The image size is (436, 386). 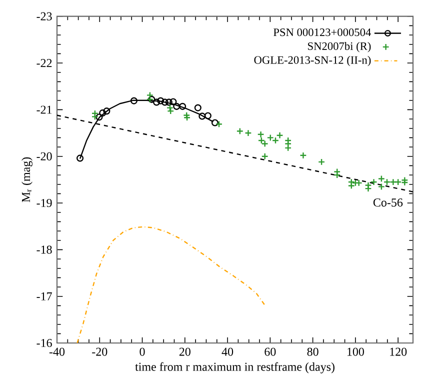 I want to click on legend-label: OGLE-2013-SN-12 (II-n), so click(x=312, y=61).